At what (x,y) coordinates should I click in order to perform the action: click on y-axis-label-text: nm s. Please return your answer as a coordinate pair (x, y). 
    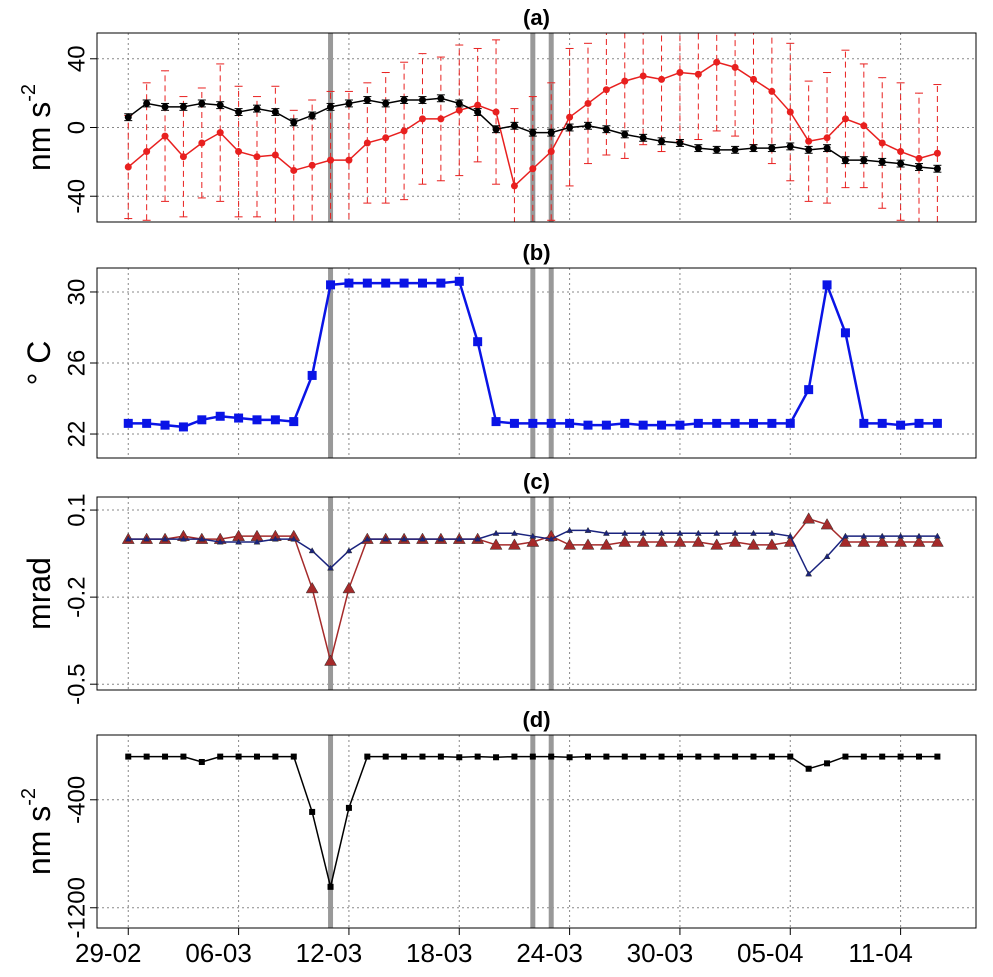
    Looking at the image, I should click on (39, 840).